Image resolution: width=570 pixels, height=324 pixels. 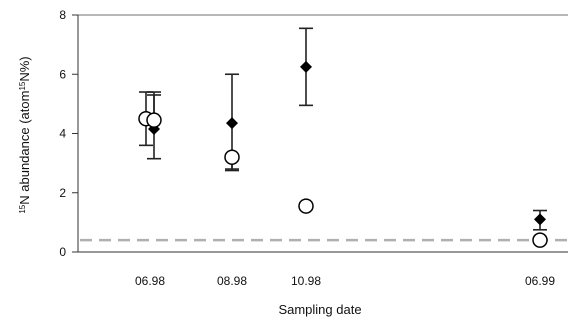 I want to click on y-tick-label: 6, so click(x=62, y=74).